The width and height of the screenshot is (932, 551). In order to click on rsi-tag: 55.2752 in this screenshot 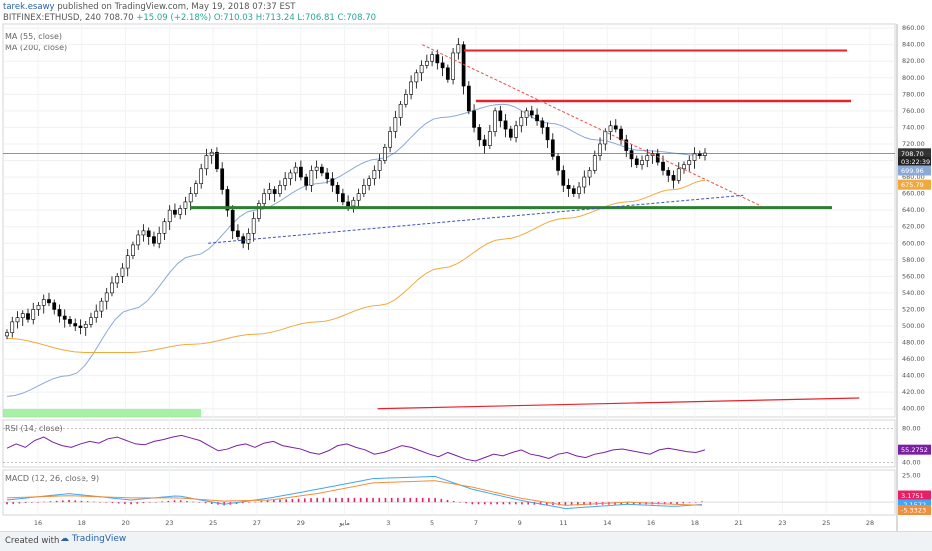, I will do `click(914, 450)`.